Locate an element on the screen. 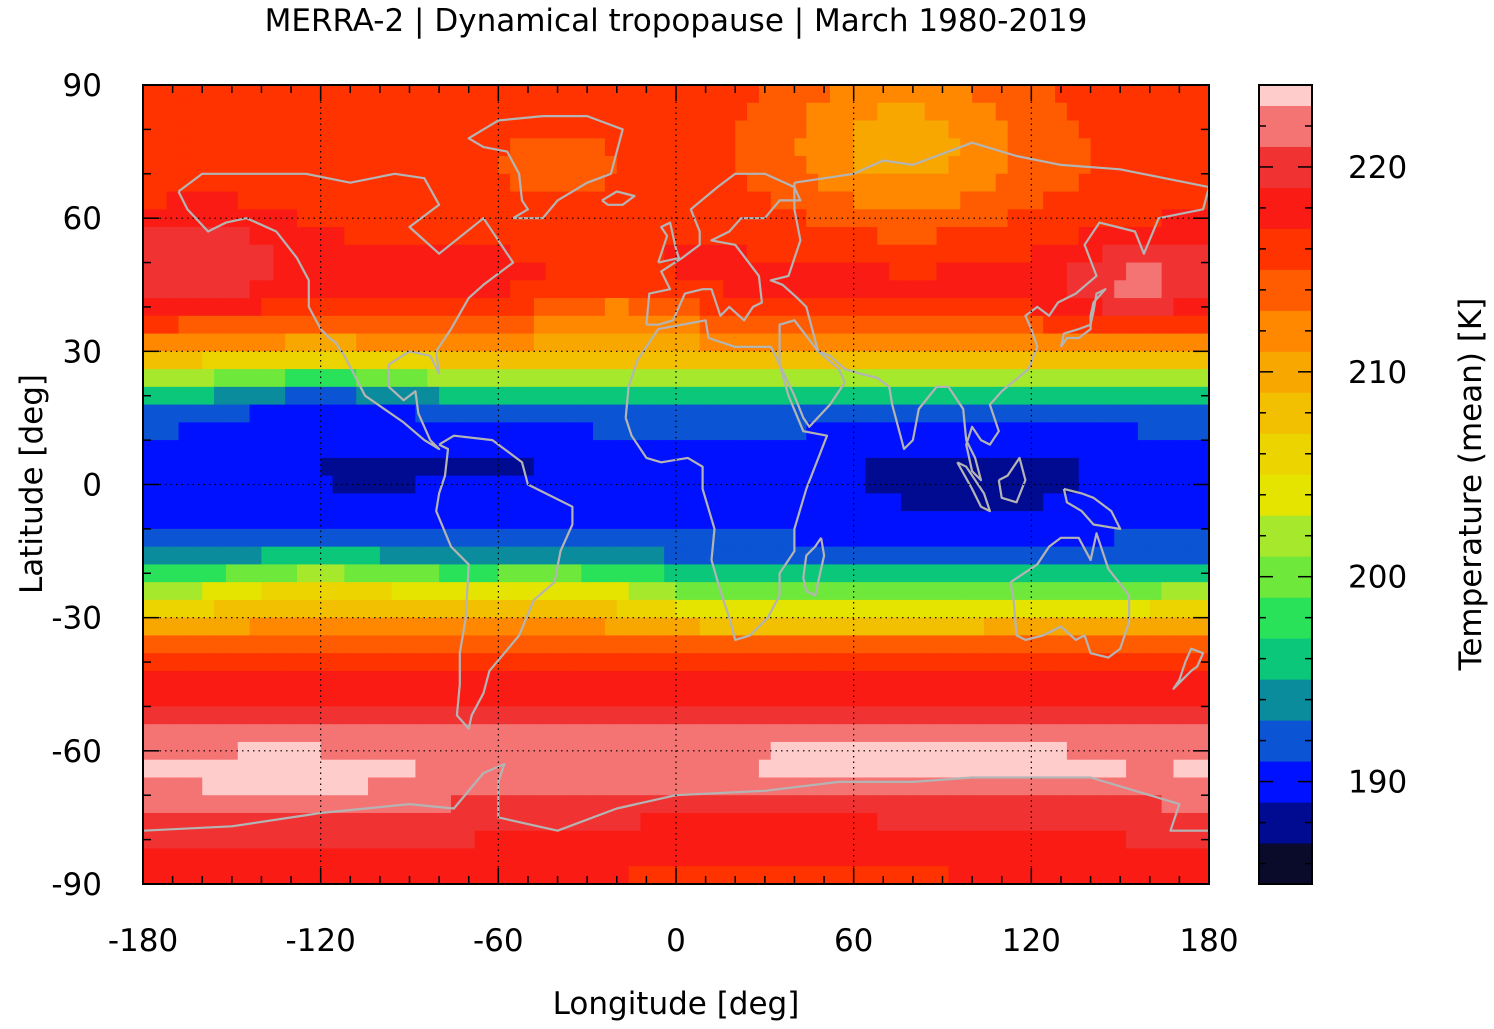 The width and height of the screenshot is (1494, 1029). colorbar-tick-label: 190 is located at coordinates (1377, 783).